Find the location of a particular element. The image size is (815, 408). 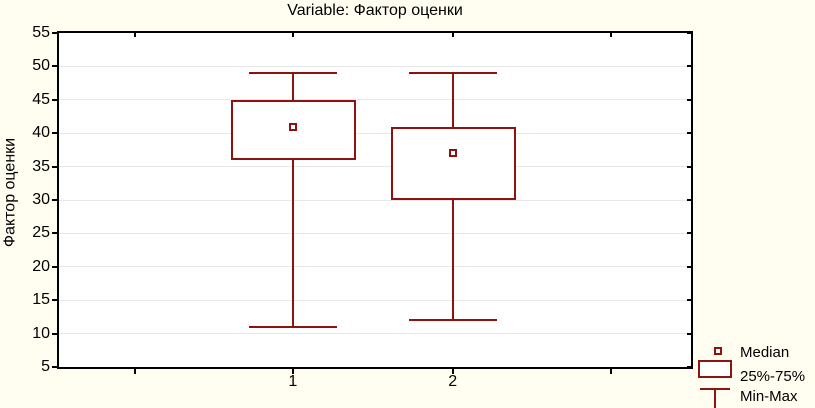

y-tick-label: 45 is located at coordinates (41, 99).